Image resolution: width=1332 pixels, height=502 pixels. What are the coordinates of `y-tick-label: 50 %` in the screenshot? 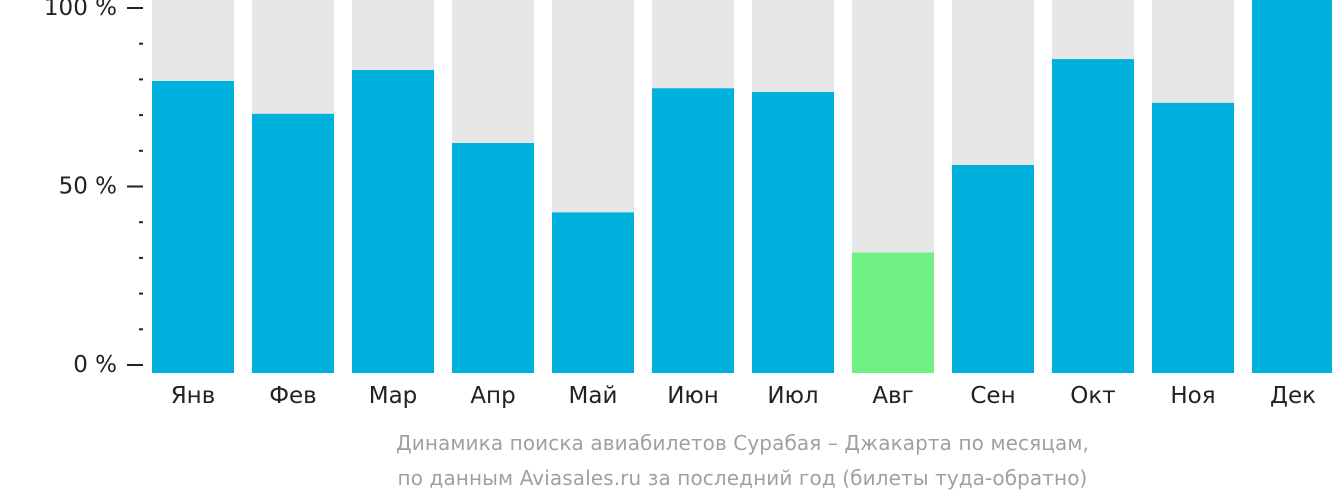 It's located at (88, 187).